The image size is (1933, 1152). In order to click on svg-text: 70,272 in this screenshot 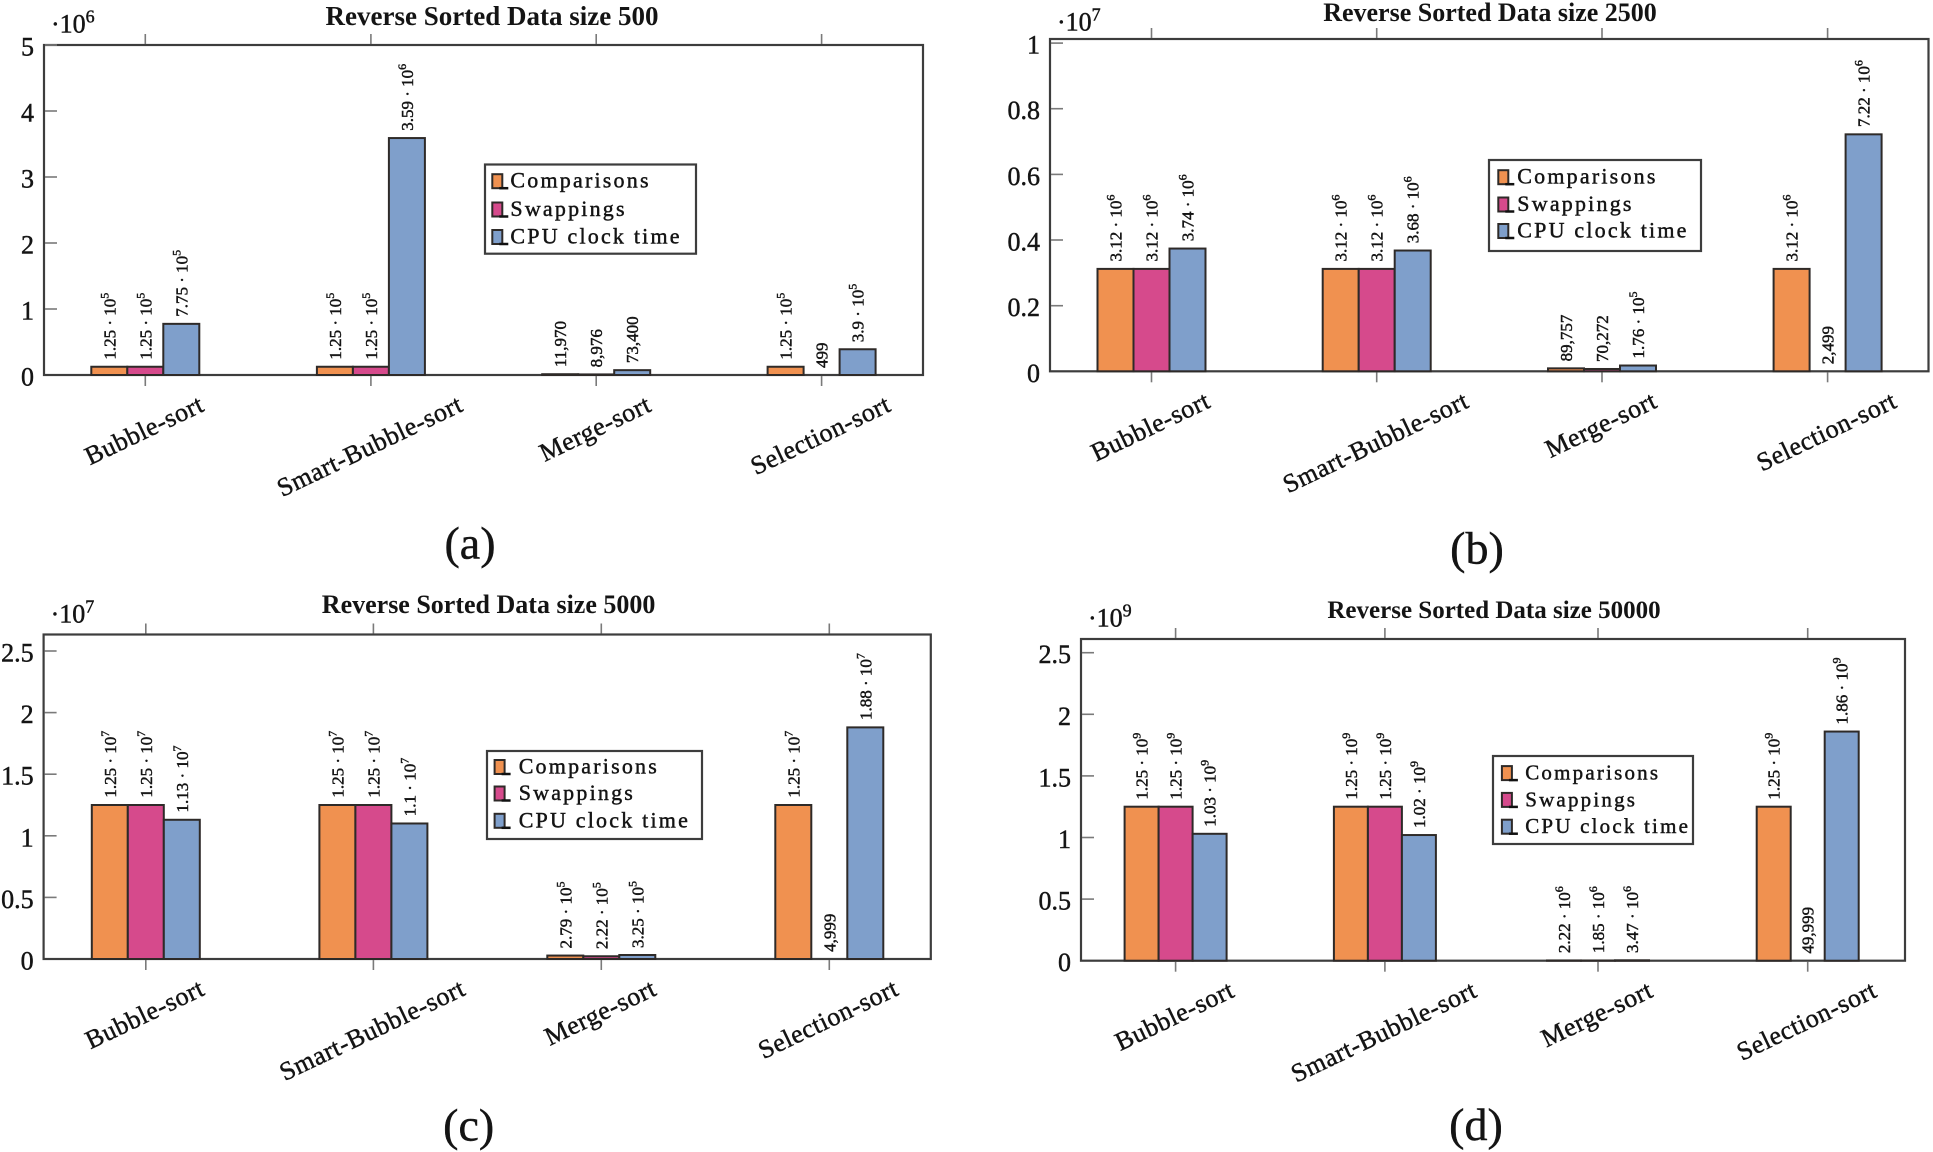, I will do `click(1602, 338)`.